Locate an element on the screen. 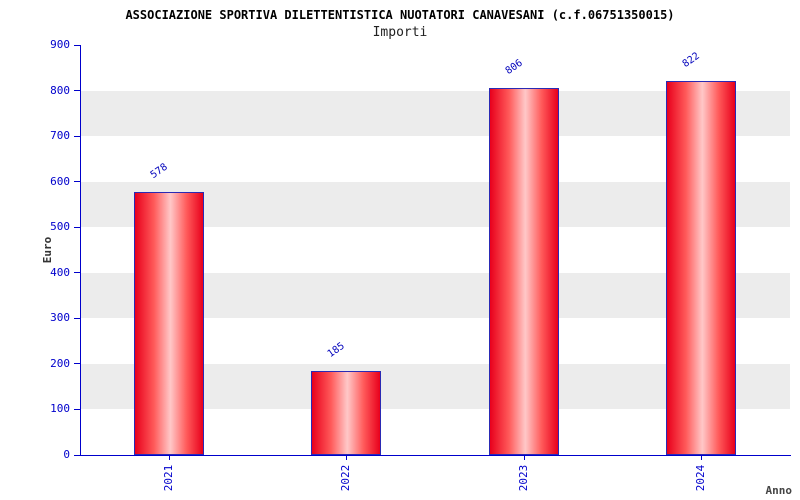  x-tick-label: 2022 is located at coordinates (346, 478).